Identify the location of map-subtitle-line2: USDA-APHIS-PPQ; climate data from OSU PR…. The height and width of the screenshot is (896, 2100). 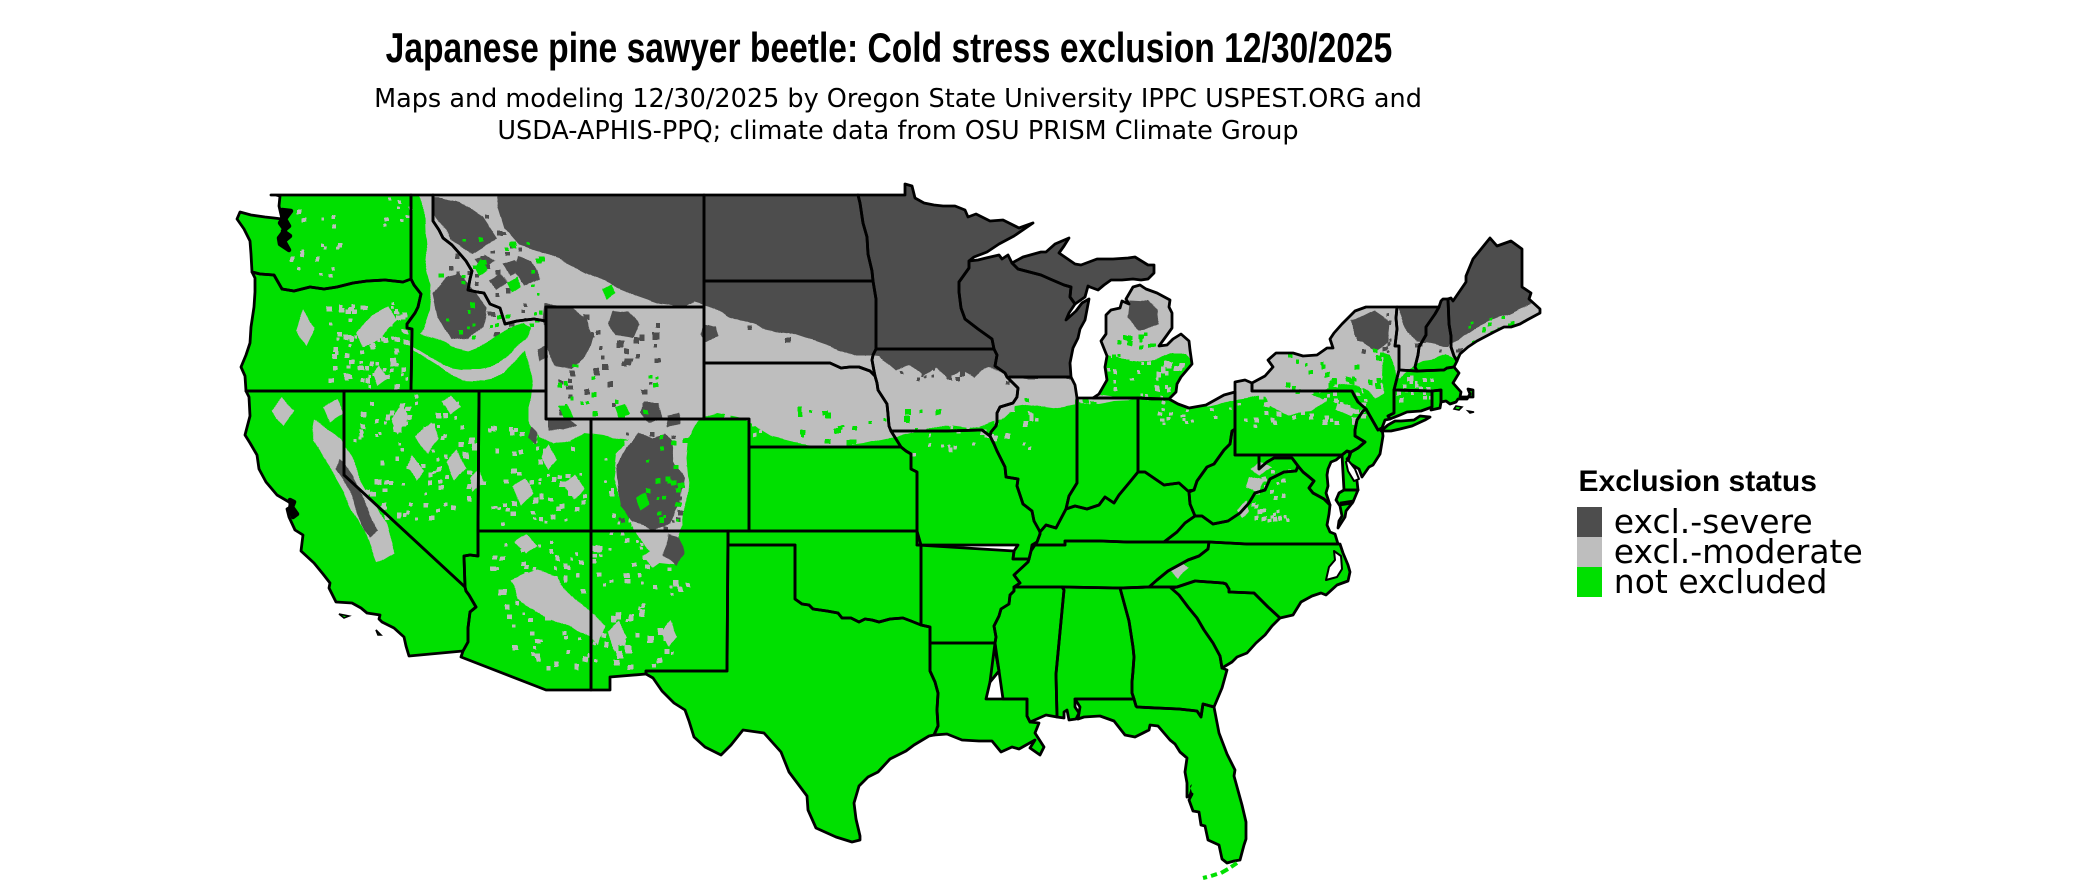
(898, 131).